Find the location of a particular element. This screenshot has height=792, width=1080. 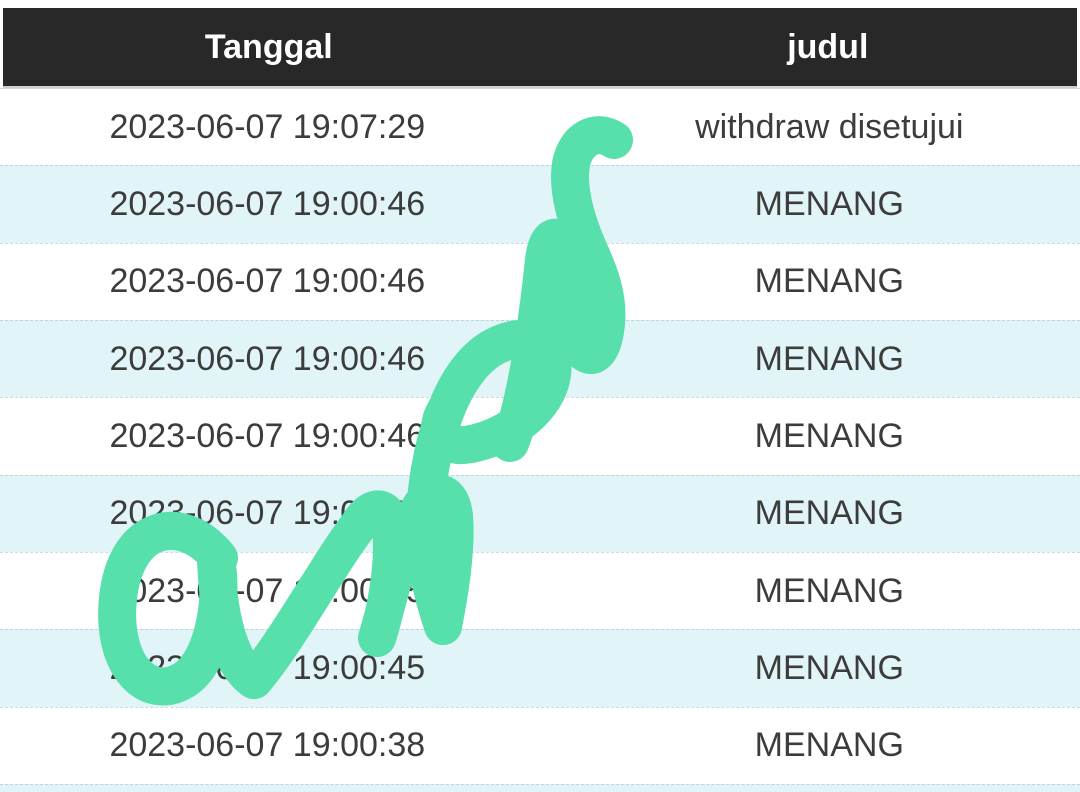

cell-tanggal: 2023-06-07 19:00:38 is located at coordinates (267, 745).